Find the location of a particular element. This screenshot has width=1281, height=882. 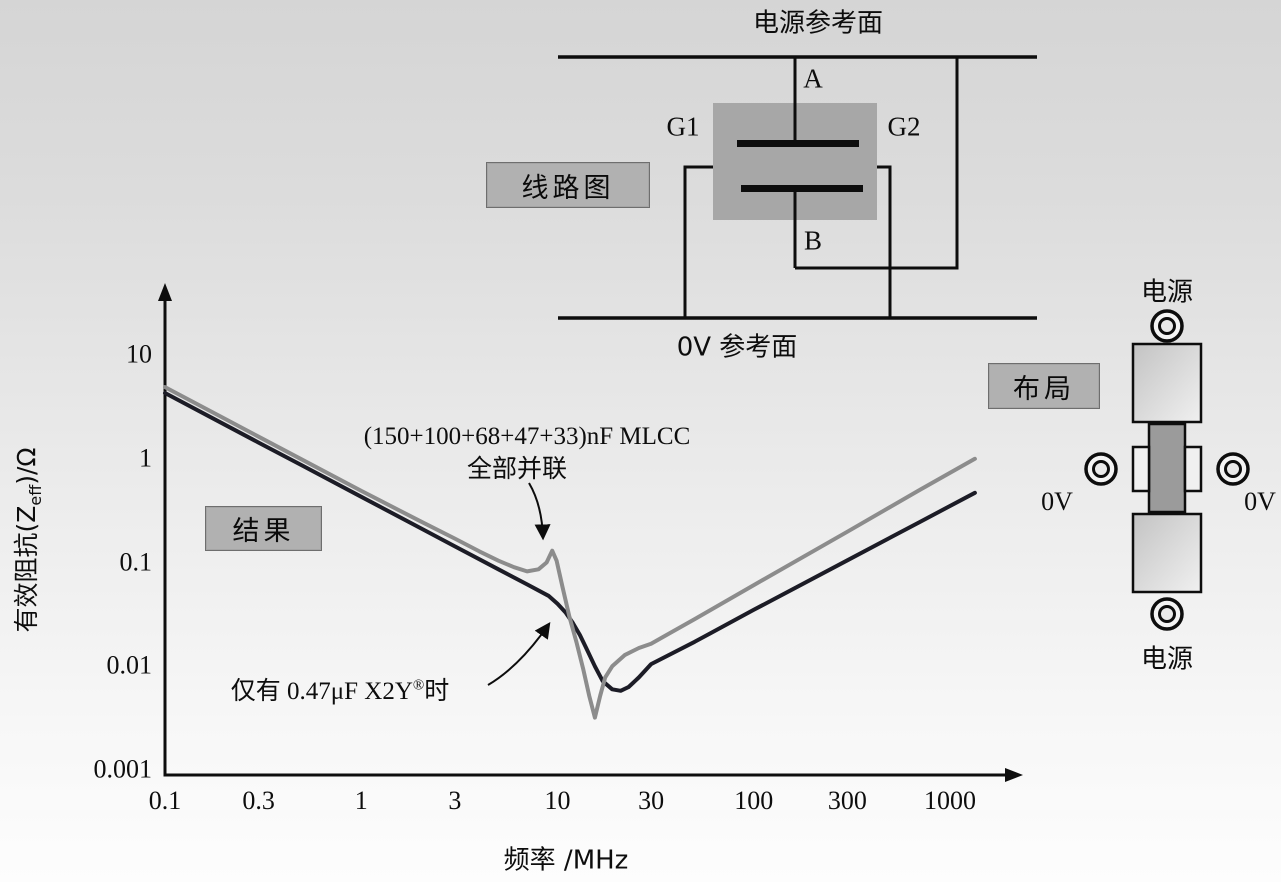

power-plane-label: 电源参考面 is located at coordinates (818, 23).